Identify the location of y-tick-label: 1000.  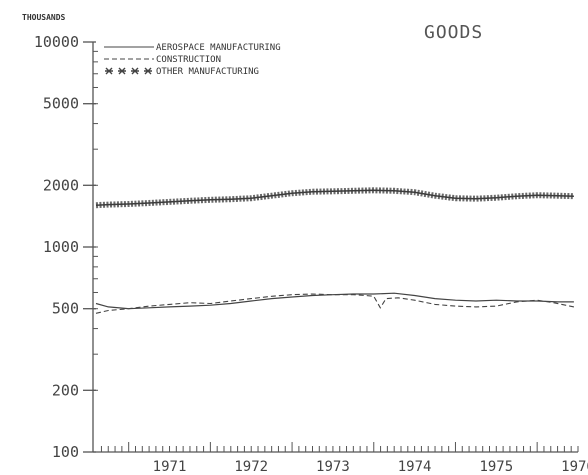
(61, 247).